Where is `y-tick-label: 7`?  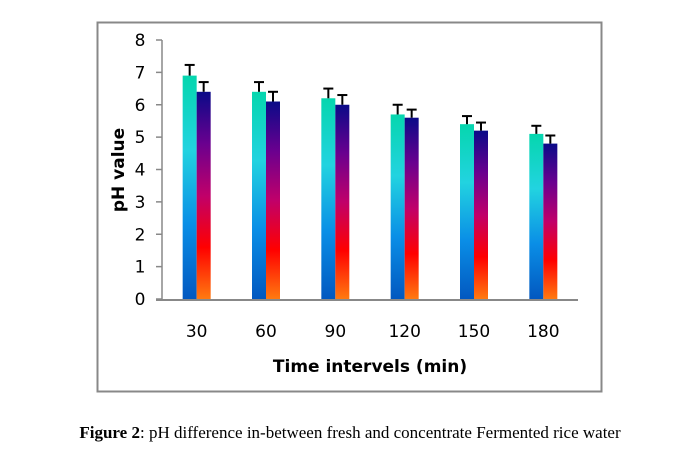
y-tick-label: 7 is located at coordinates (140, 73).